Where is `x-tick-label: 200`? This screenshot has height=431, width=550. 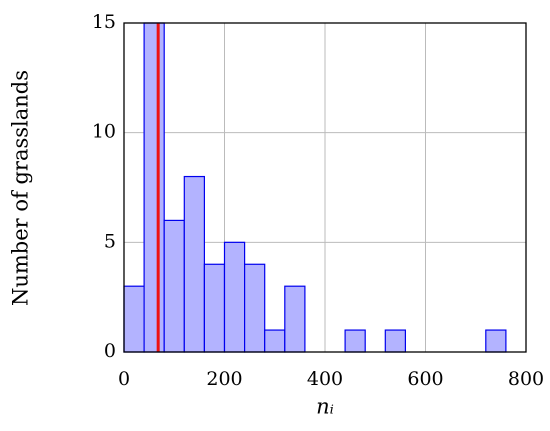
x-tick-label: 200 is located at coordinates (224, 379).